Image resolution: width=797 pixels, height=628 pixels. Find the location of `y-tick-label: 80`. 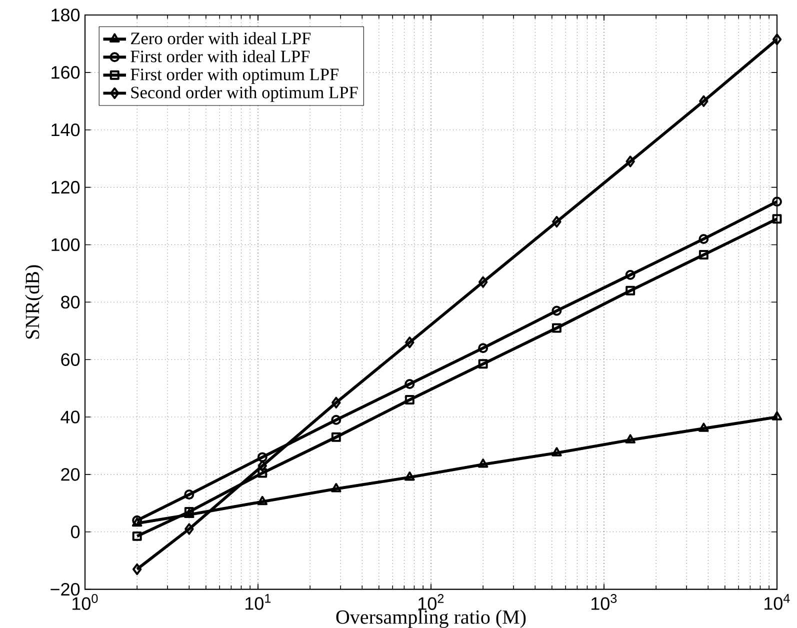

y-tick-label: 80 is located at coordinates (70, 302).